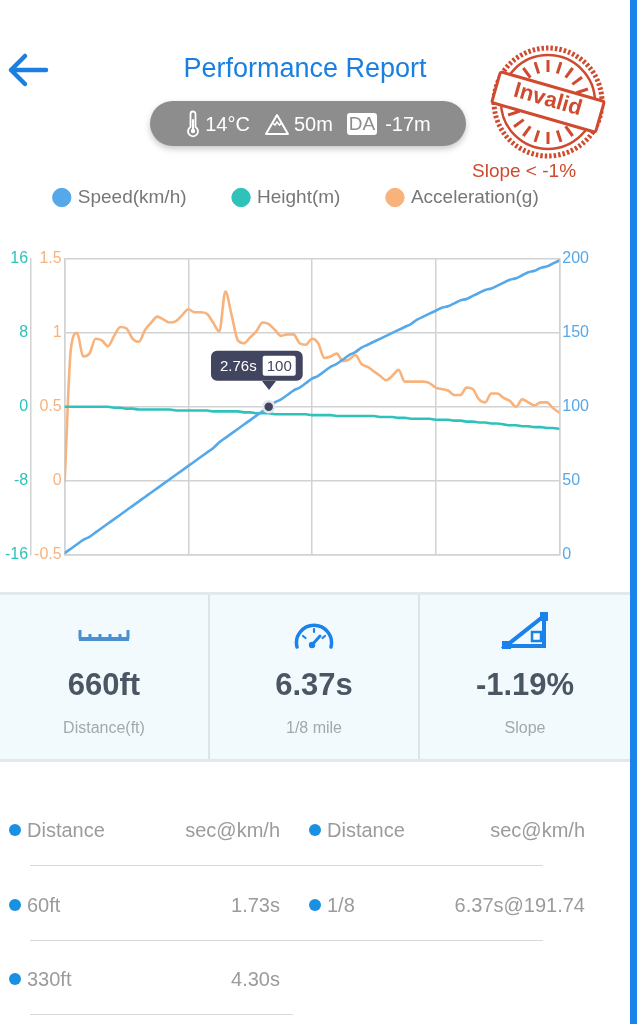 The height and width of the screenshot is (1024, 637). What do you see at coordinates (576, 406) in the screenshot?
I see `y2-tick-label: 100` at bounding box center [576, 406].